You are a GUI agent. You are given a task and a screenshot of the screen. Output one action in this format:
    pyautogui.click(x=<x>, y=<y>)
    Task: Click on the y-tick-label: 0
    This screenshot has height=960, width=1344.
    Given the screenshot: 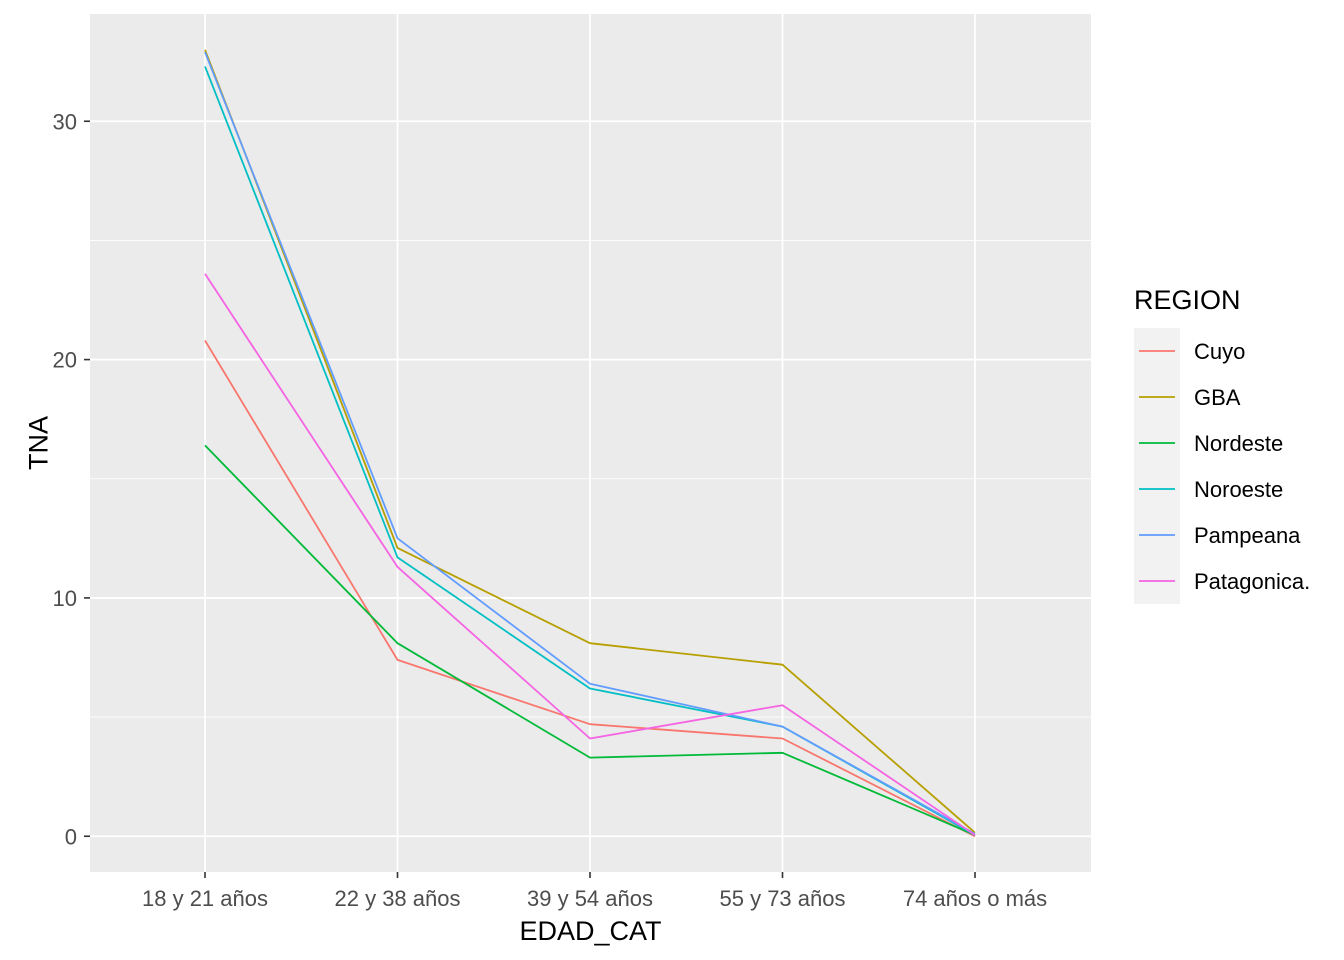 What is the action you would take?
    pyautogui.click(x=71, y=836)
    